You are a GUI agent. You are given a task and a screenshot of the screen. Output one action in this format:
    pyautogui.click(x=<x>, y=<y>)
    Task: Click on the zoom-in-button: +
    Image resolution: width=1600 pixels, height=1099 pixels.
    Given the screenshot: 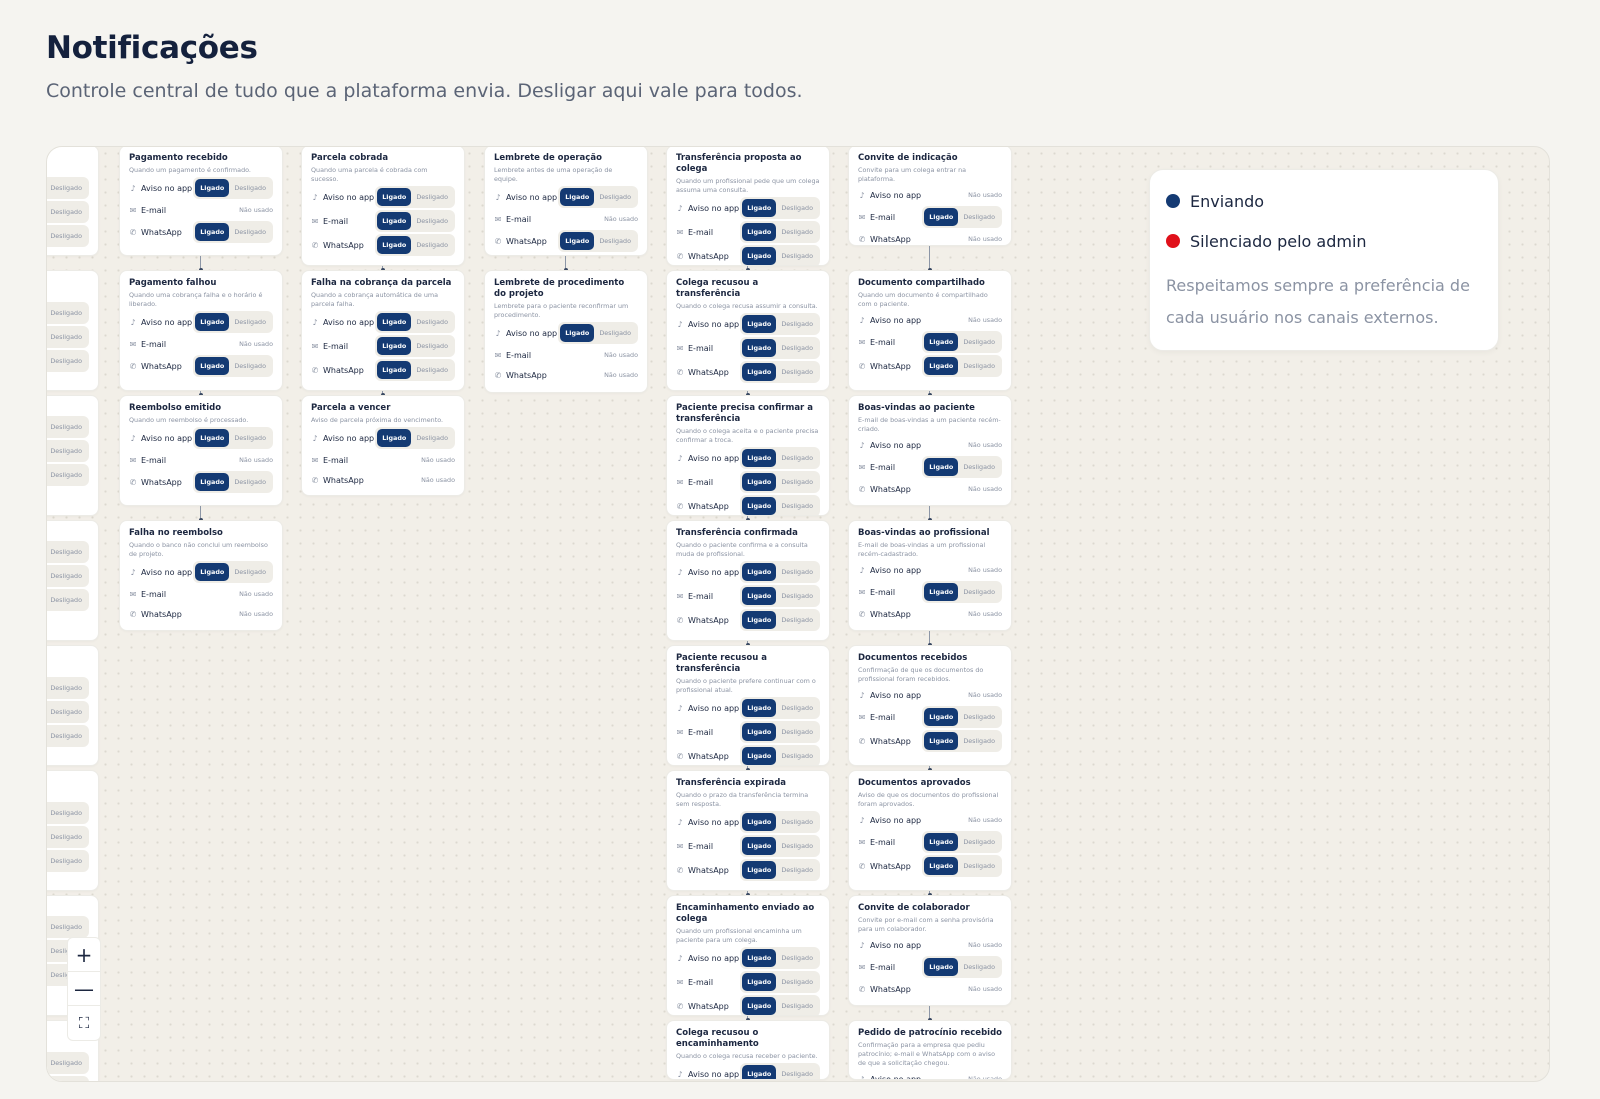 What is the action you would take?
    pyautogui.click(x=84, y=955)
    